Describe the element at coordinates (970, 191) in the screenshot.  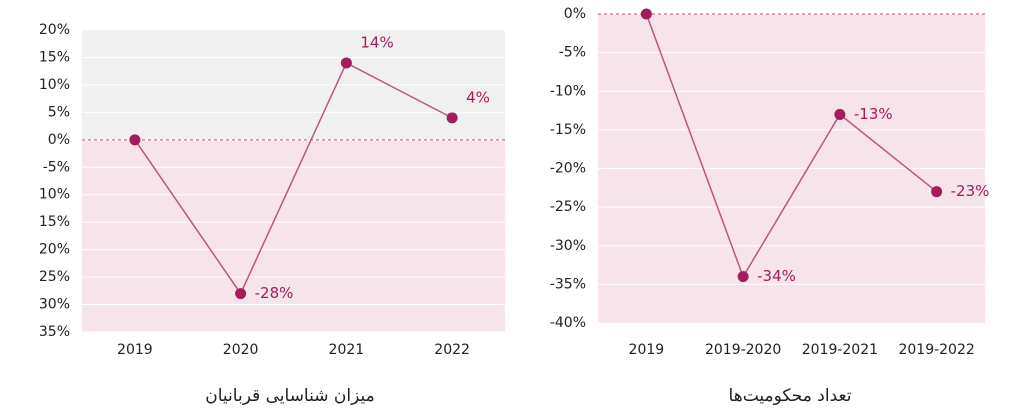
I see `data-label: -23%` at that location.